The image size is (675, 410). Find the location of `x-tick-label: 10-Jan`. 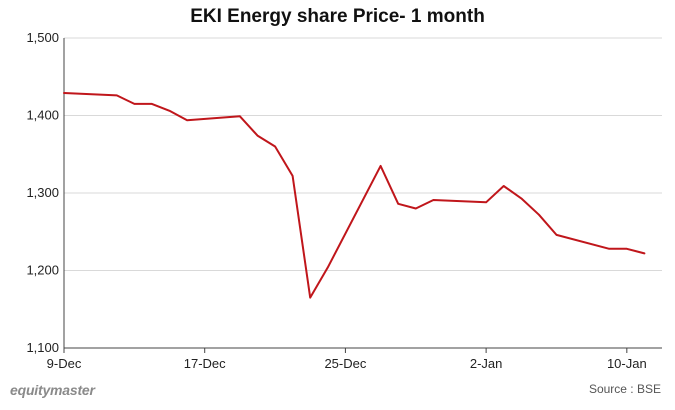

x-tick-label: 10-Jan is located at coordinates (627, 363).